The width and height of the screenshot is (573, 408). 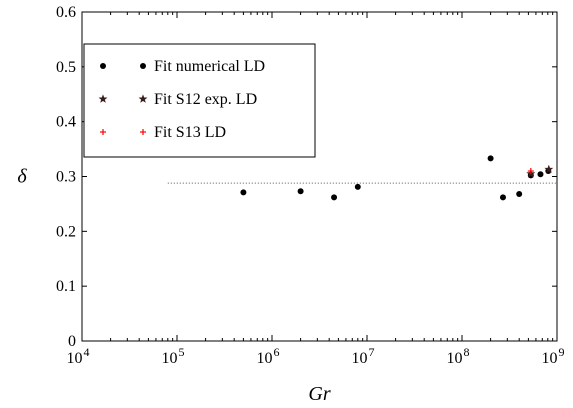 I want to click on data-layer, so click(x=397, y=178).